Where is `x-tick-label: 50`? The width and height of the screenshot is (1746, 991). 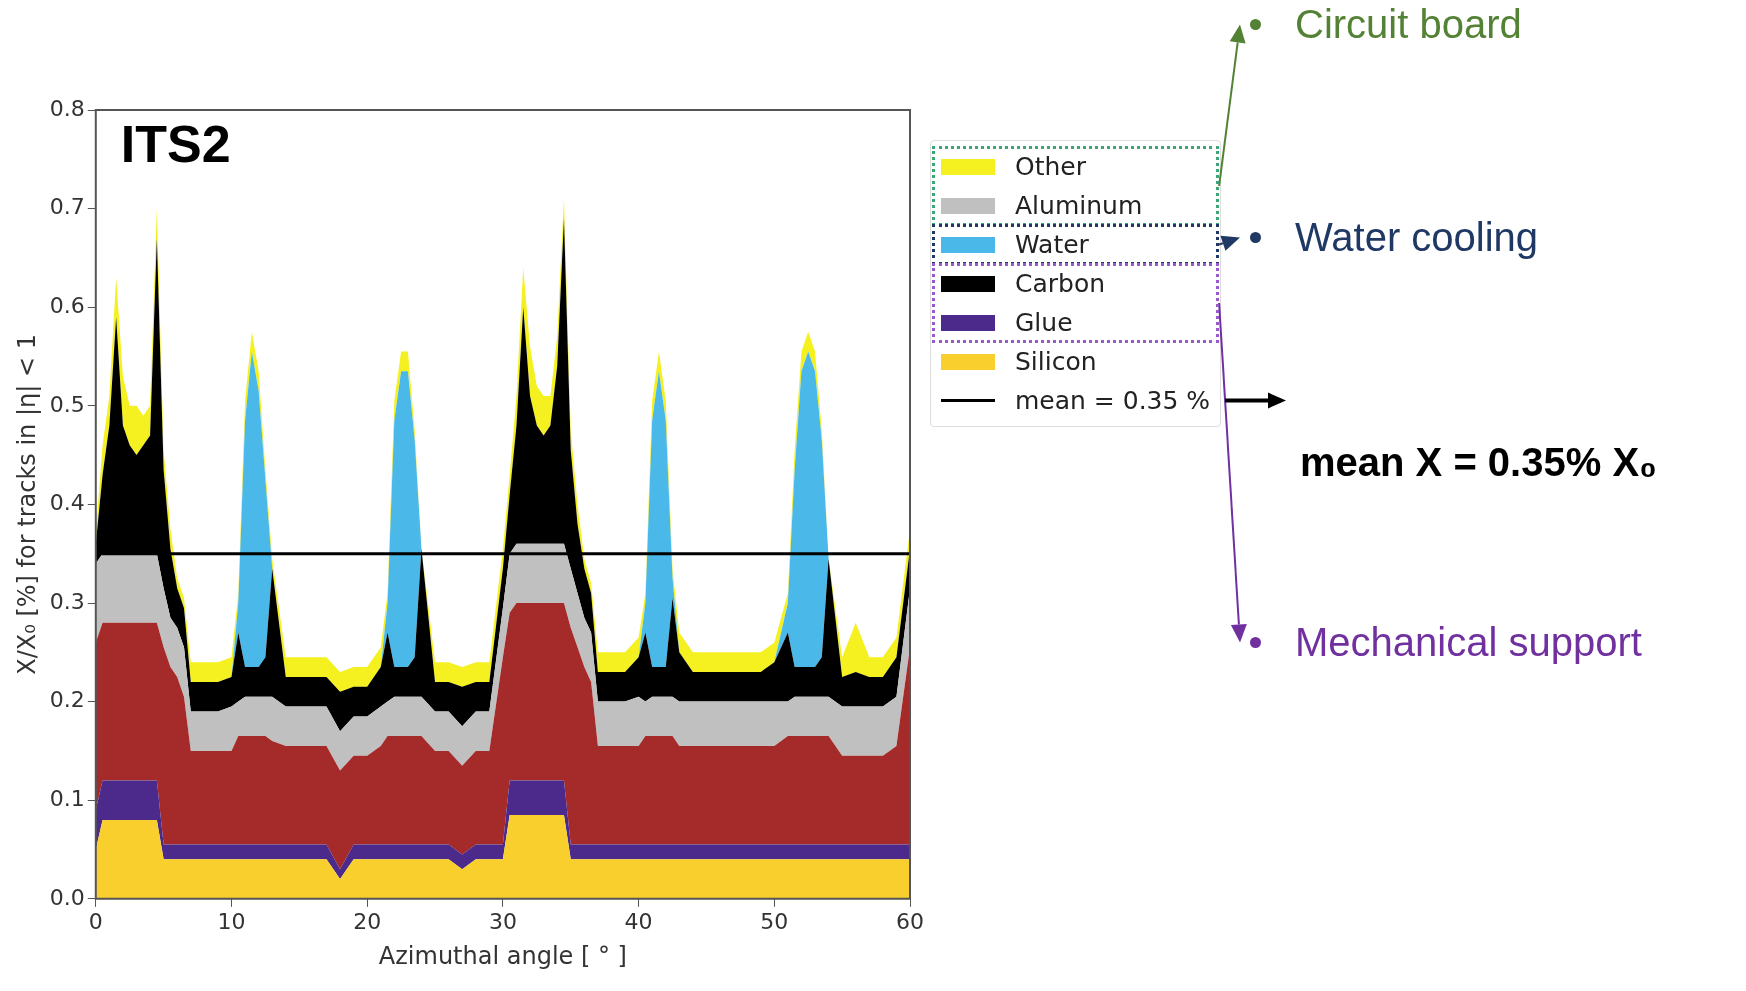
x-tick-label: 50 is located at coordinates (774, 921).